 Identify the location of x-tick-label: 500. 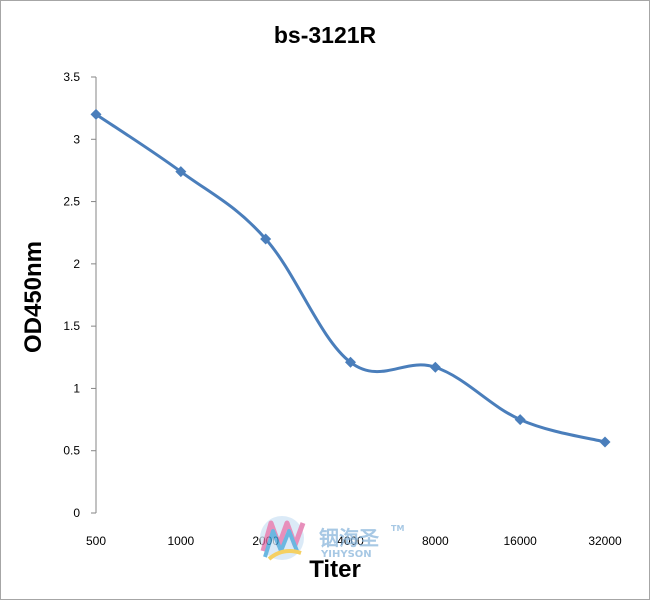
(96, 541).